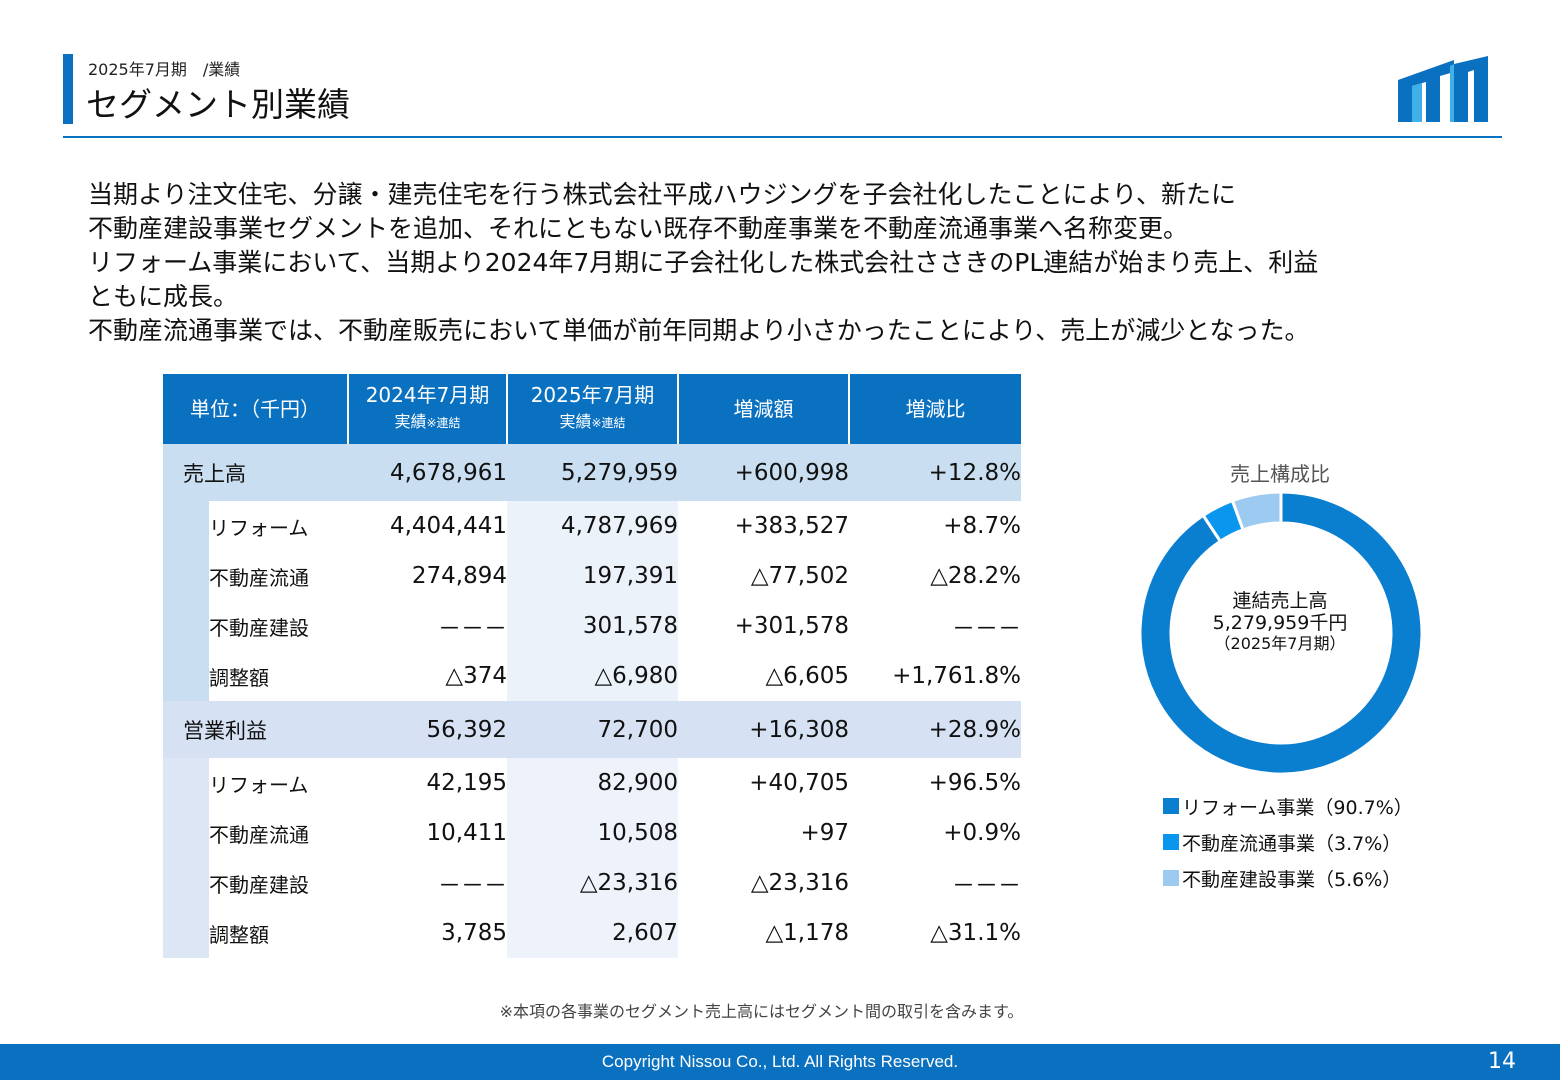 The width and height of the screenshot is (1560, 1080). I want to click on cell-diff: △1,178, so click(807, 933).